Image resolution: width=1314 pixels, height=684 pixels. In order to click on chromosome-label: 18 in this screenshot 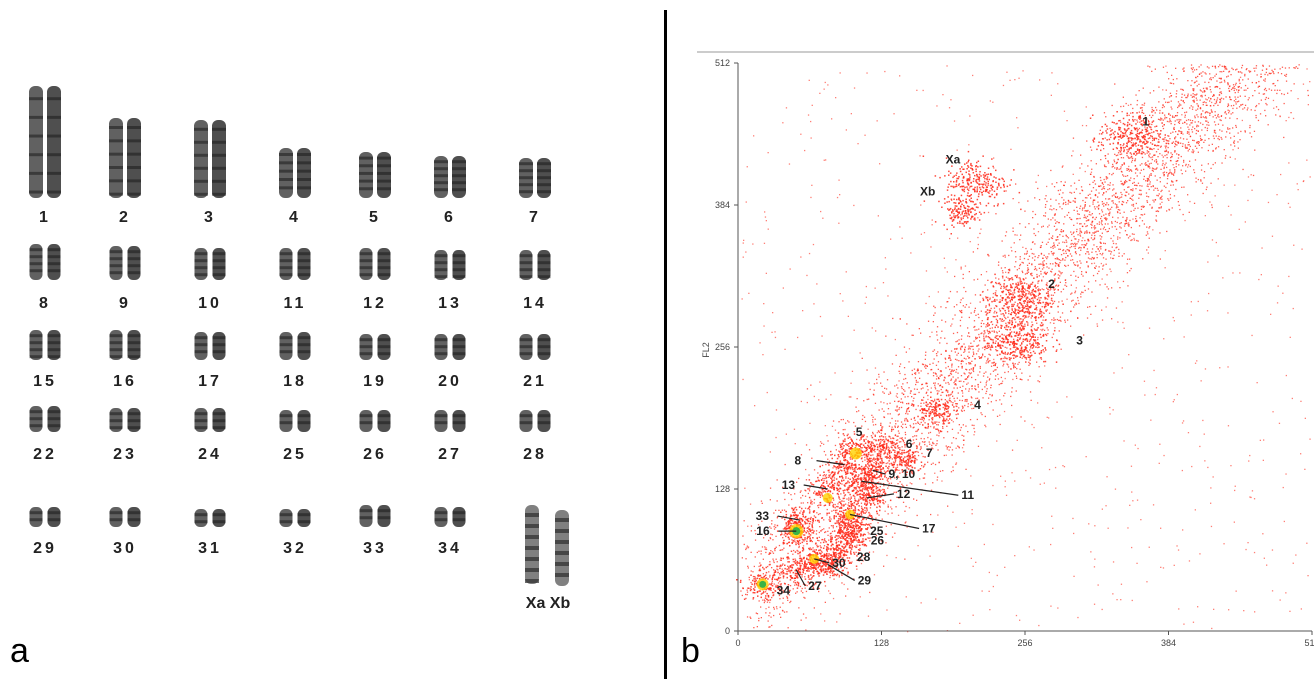, I will do `click(295, 381)`.